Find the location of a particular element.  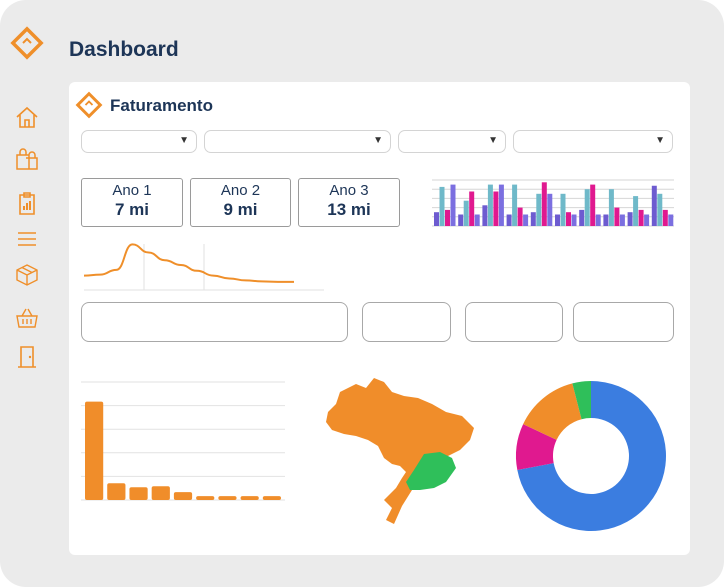

filter-select-4: ▼ is located at coordinates (593, 141).